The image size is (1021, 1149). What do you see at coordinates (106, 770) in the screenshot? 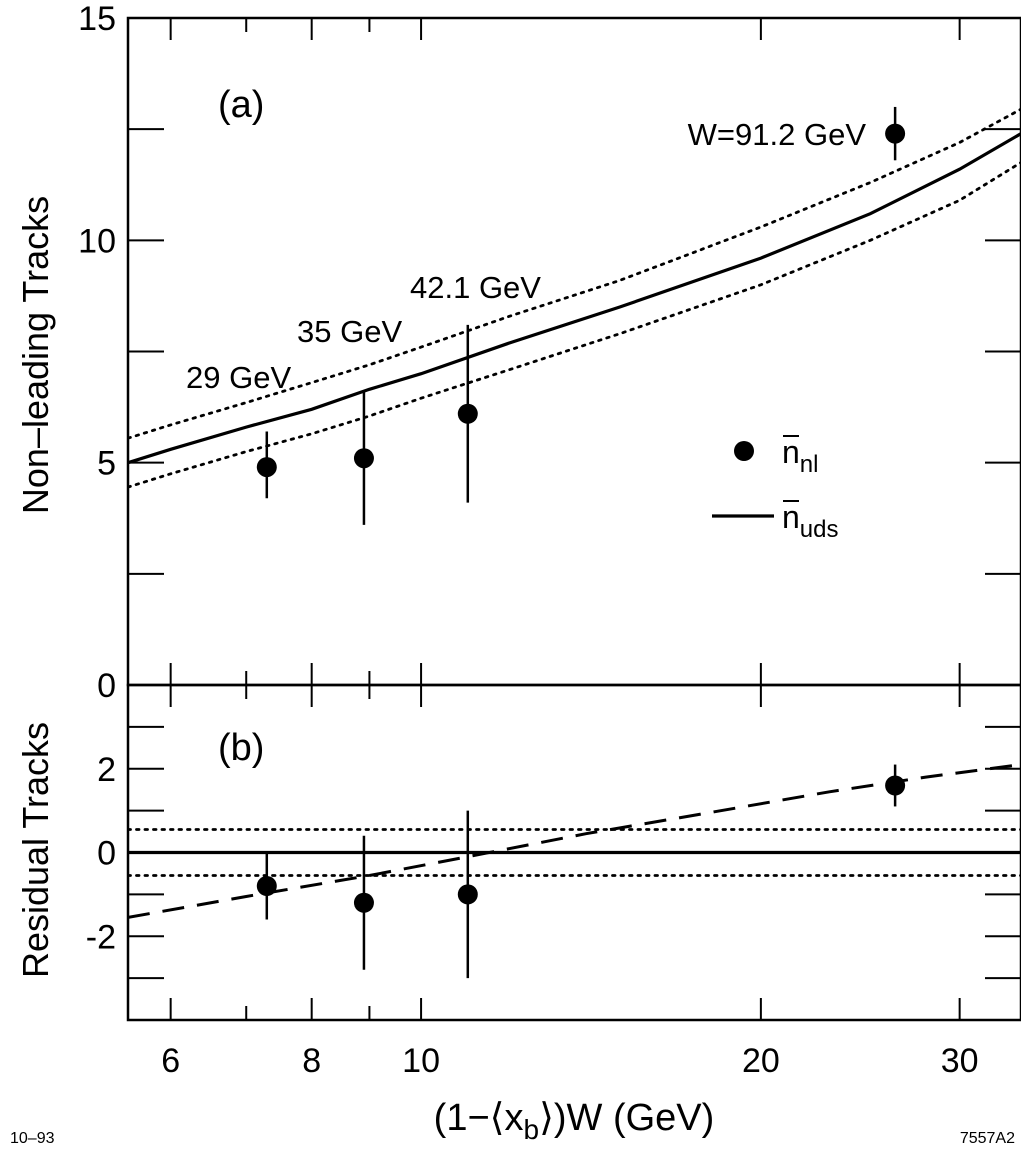
I see `y-tick-label: 2` at bounding box center [106, 770].